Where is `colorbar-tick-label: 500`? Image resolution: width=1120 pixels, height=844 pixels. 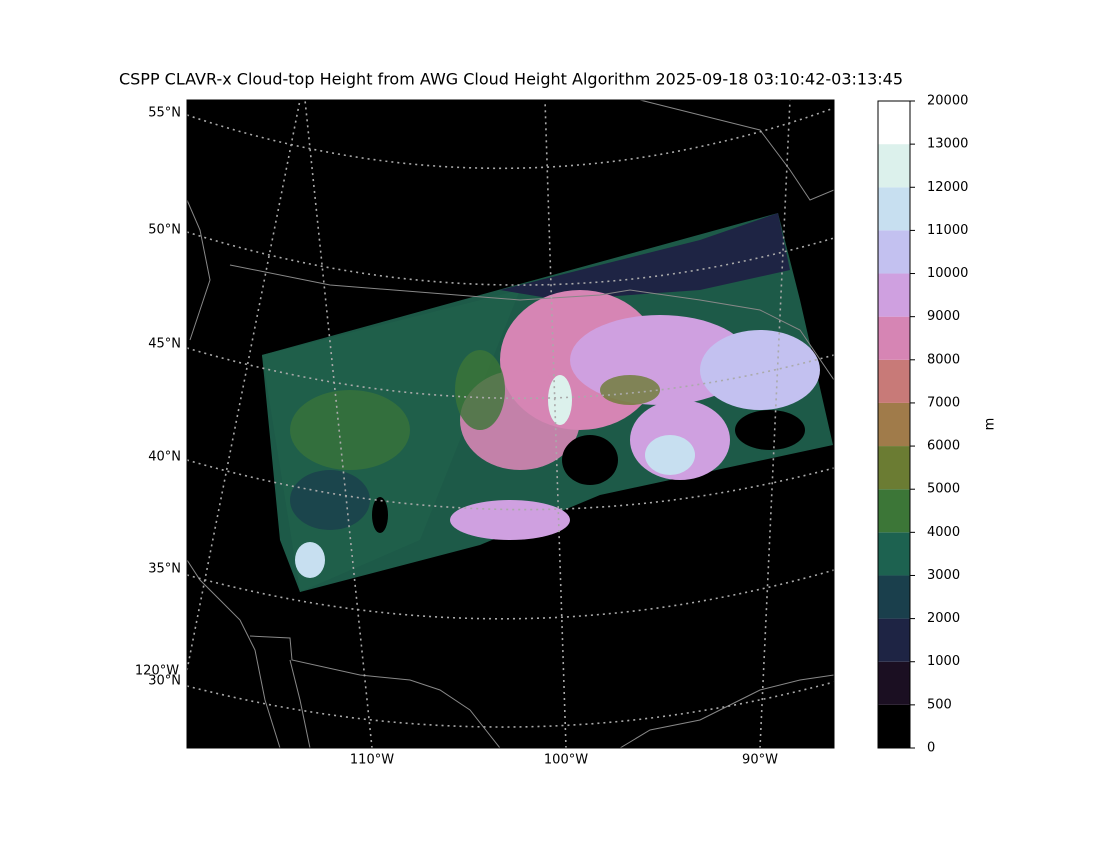
colorbar-tick-label: 500 is located at coordinates (939, 704).